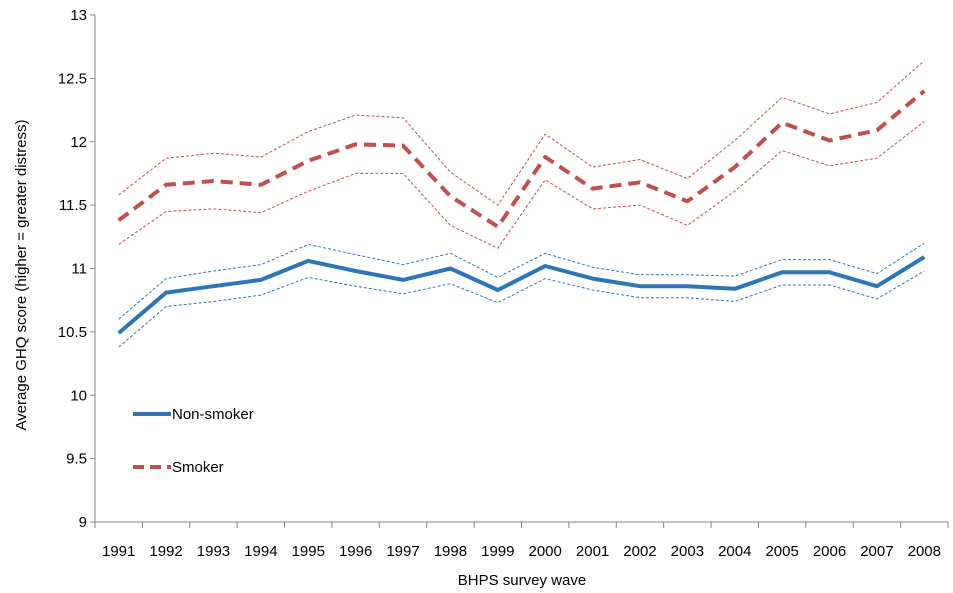  What do you see at coordinates (118, 551) in the screenshot?
I see `x-tick-label: 1991` at bounding box center [118, 551].